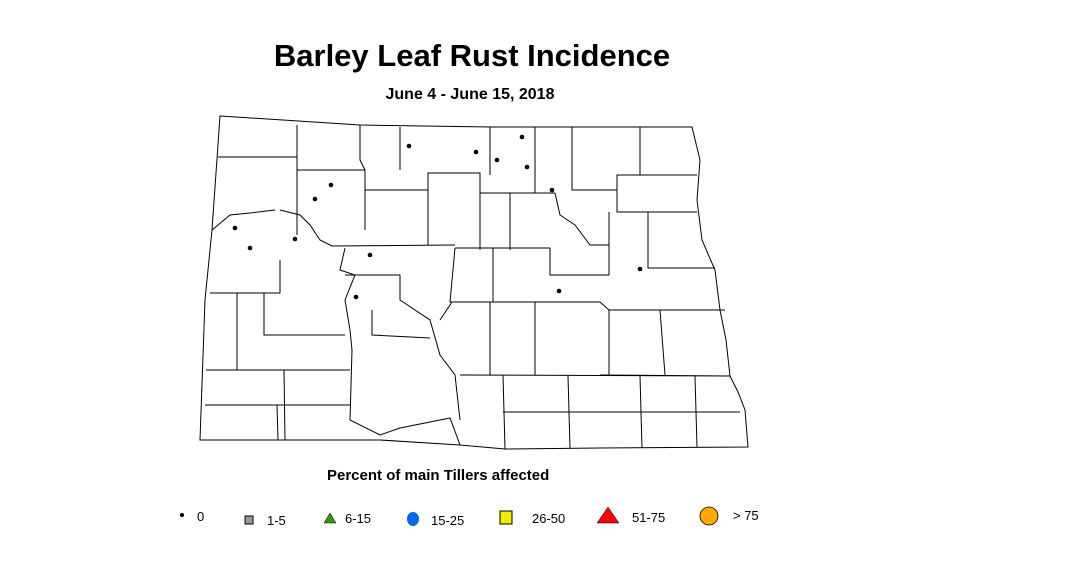 Image resolution: width=1066 pixels, height=561 pixels. What do you see at coordinates (438, 475) in the screenshot?
I see `legend-title: Percent of main Tillers affected` at bounding box center [438, 475].